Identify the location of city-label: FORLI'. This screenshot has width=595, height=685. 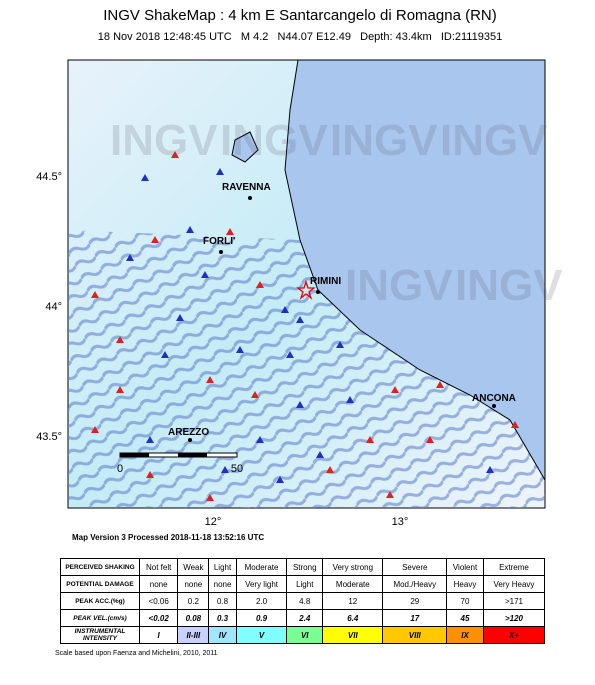
(219, 241).